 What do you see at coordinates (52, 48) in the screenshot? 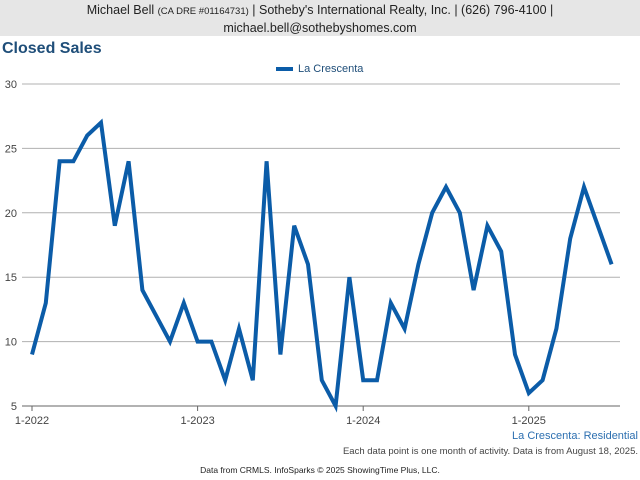
I see `chart-title: Closed Sales` at bounding box center [52, 48].